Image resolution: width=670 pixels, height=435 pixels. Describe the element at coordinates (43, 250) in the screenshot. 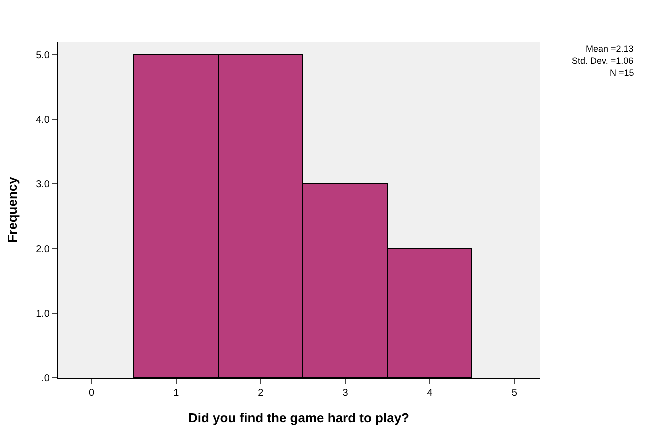

I see `y-tick-label: 2.0` at that location.